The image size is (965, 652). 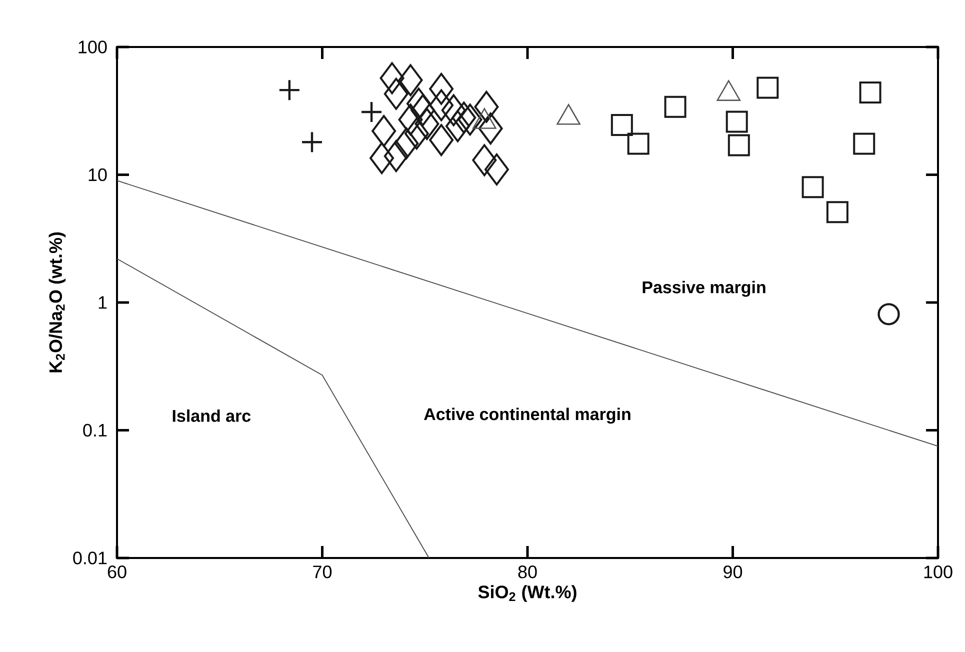 What do you see at coordinates (527, 572) in the screenshot?
I see `x-tick-label: 80` at bounding box center [527, 572].